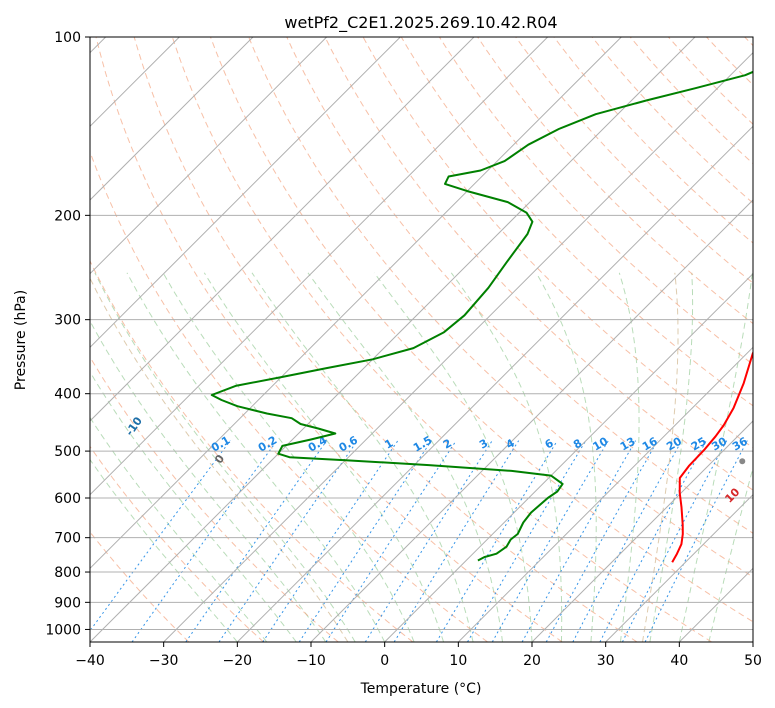 Image resolution: width=775 pixels, height=708 pixels. What do you see at coordinates (732, 495) in the screenshot?
I see `moist-adiabat-label: 10` at bounding box center [732, 495].